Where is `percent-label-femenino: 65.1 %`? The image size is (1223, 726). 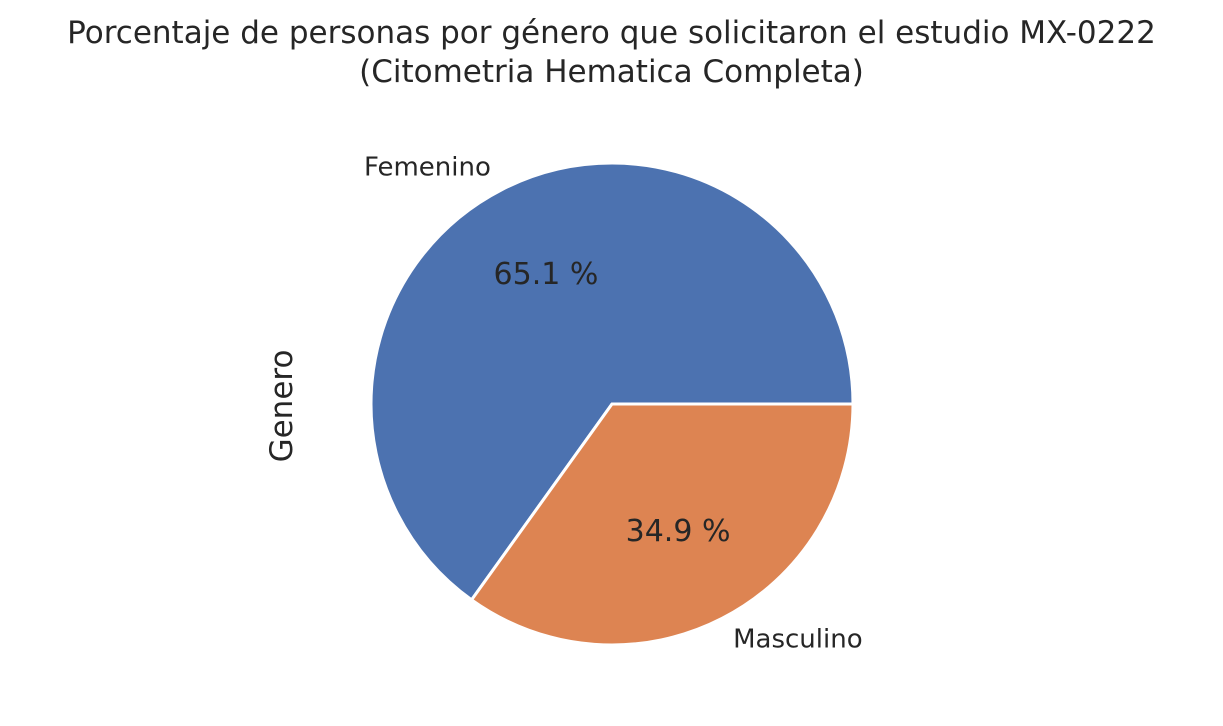
percent-label-femenino: 65.1 % is located at coordinates (546, 274).